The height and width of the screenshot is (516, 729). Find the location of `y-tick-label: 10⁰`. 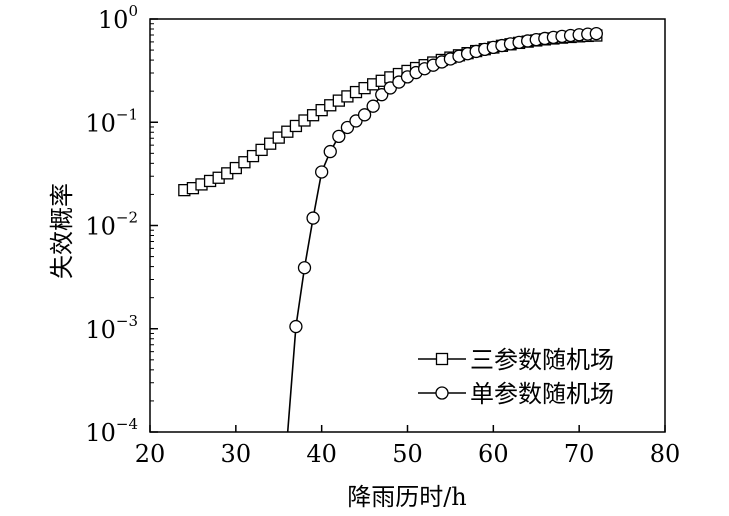

y-tick-label: 10⁰ is located at coordinates (118, 18).